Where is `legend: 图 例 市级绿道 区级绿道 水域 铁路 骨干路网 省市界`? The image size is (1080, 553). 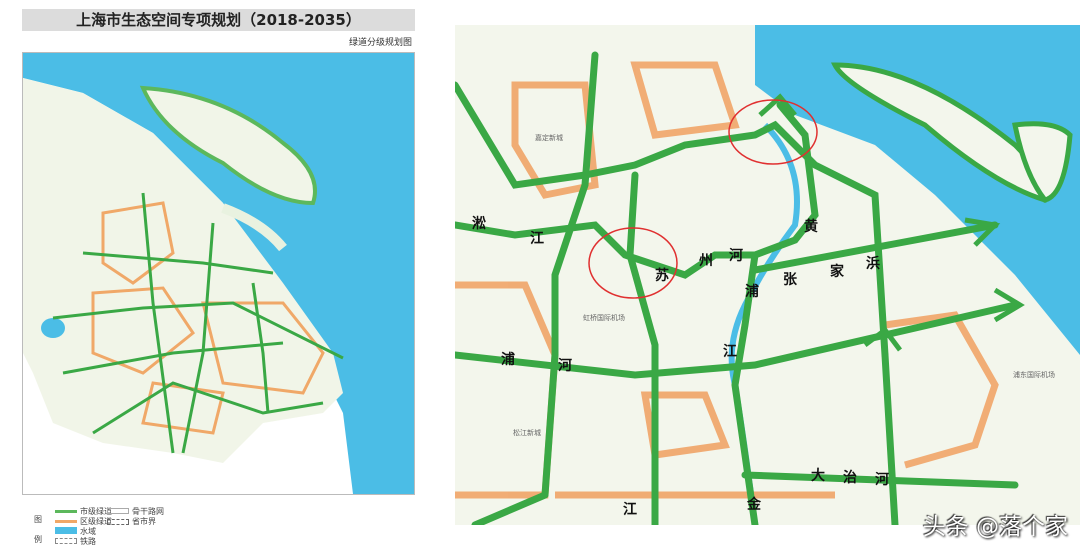
legend: 图 例 市级绿道 区级绿道 水域 铁路 骨干路网 省市界 is located at coordinates (122, 525).